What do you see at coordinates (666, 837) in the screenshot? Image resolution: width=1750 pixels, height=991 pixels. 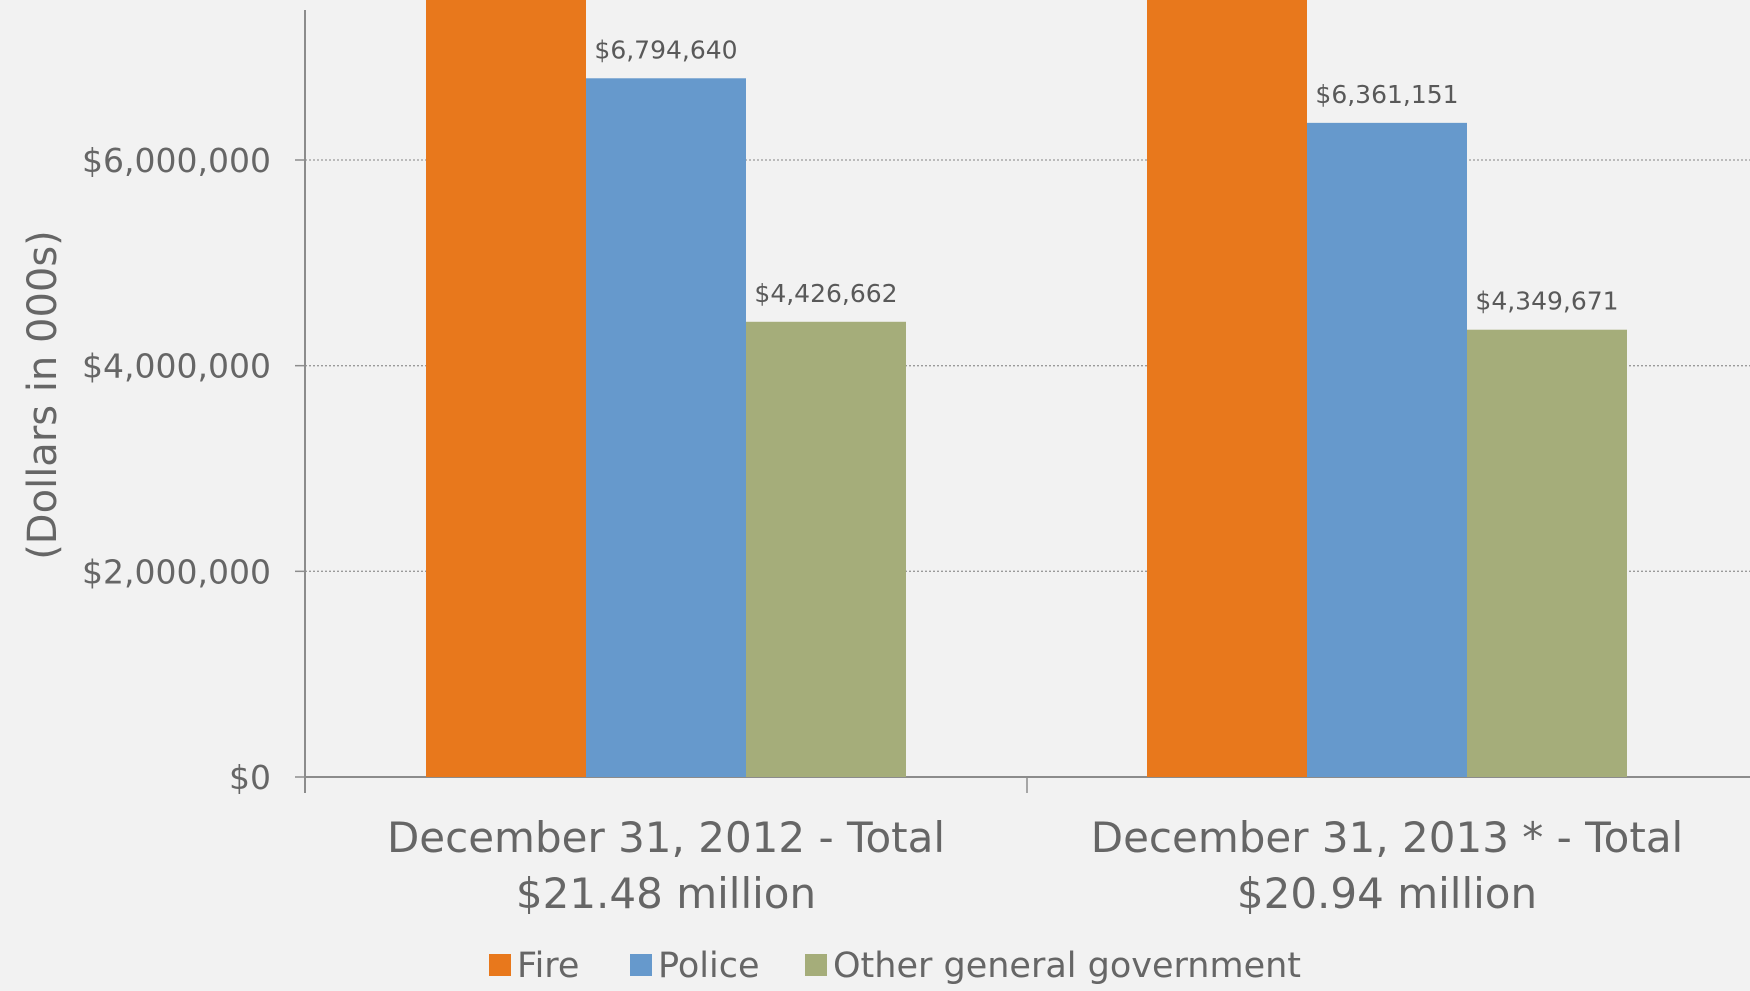 I see `x-category-label: December 31, 2012 - Total` at bounding box center [666, 837].